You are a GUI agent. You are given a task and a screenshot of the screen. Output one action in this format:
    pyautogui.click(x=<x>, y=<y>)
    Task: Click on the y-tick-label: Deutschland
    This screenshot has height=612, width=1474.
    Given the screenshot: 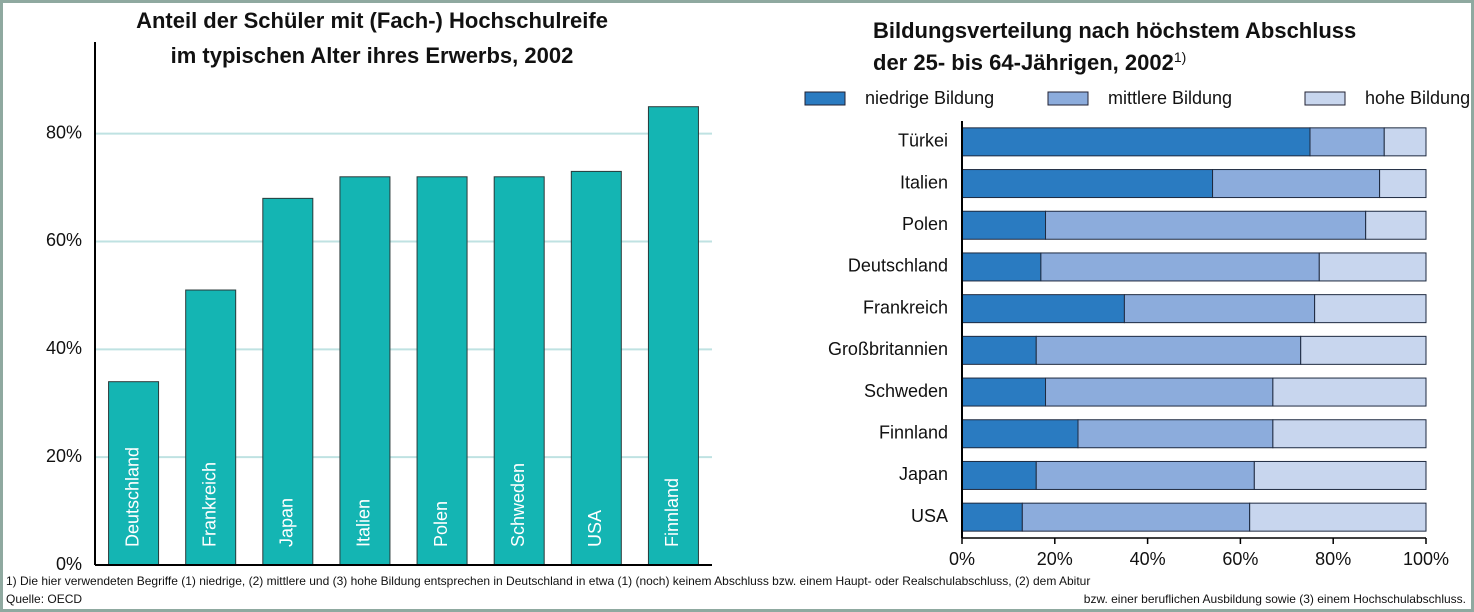 What is the action you would take?
    pyautogui.click(x=898, y=266)
    